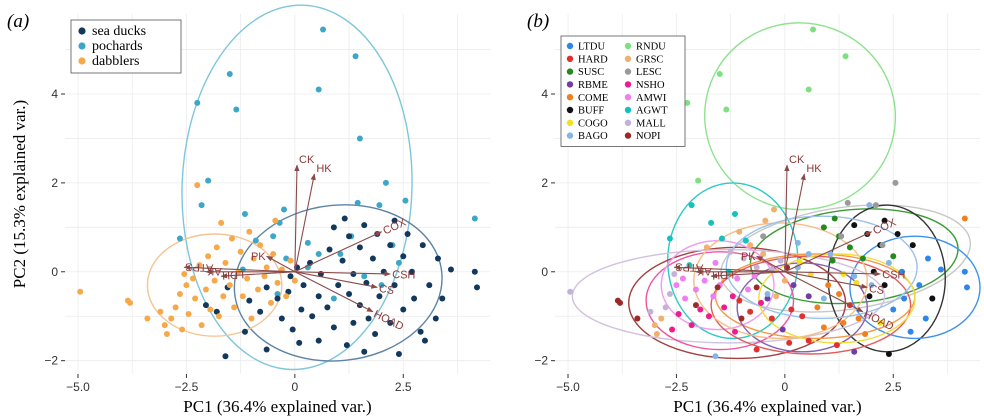 This screenshot has width=984, height=417. I want to click on ellipse-sea-ducks, so click(338, 283).